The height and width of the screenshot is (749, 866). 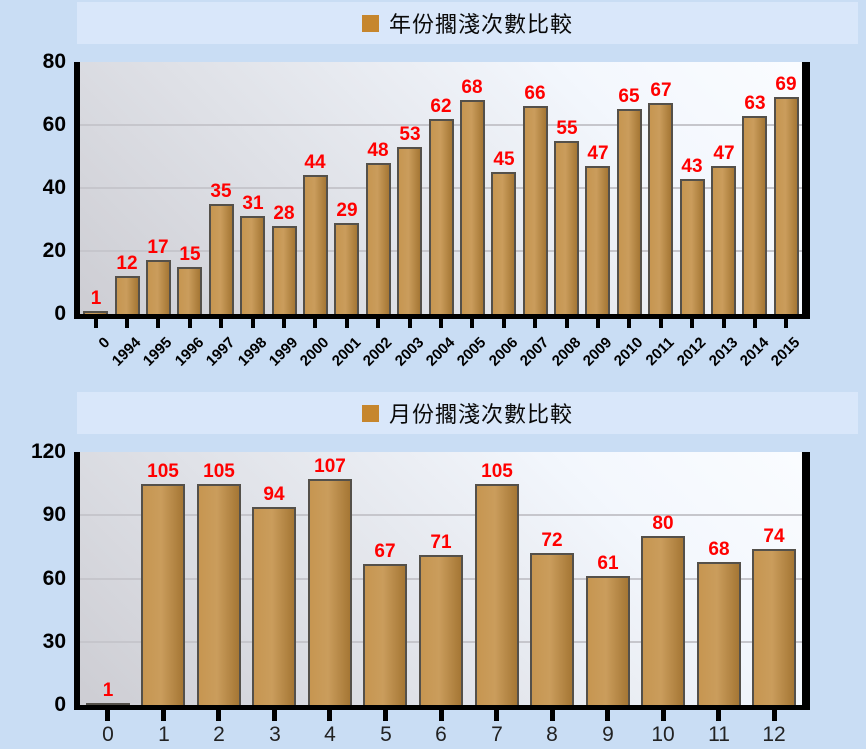 What do you see at coordinates (660, 352) in the screenshot?
I see `x-tick-label-text: 2011` at bounding box center [660, 352].